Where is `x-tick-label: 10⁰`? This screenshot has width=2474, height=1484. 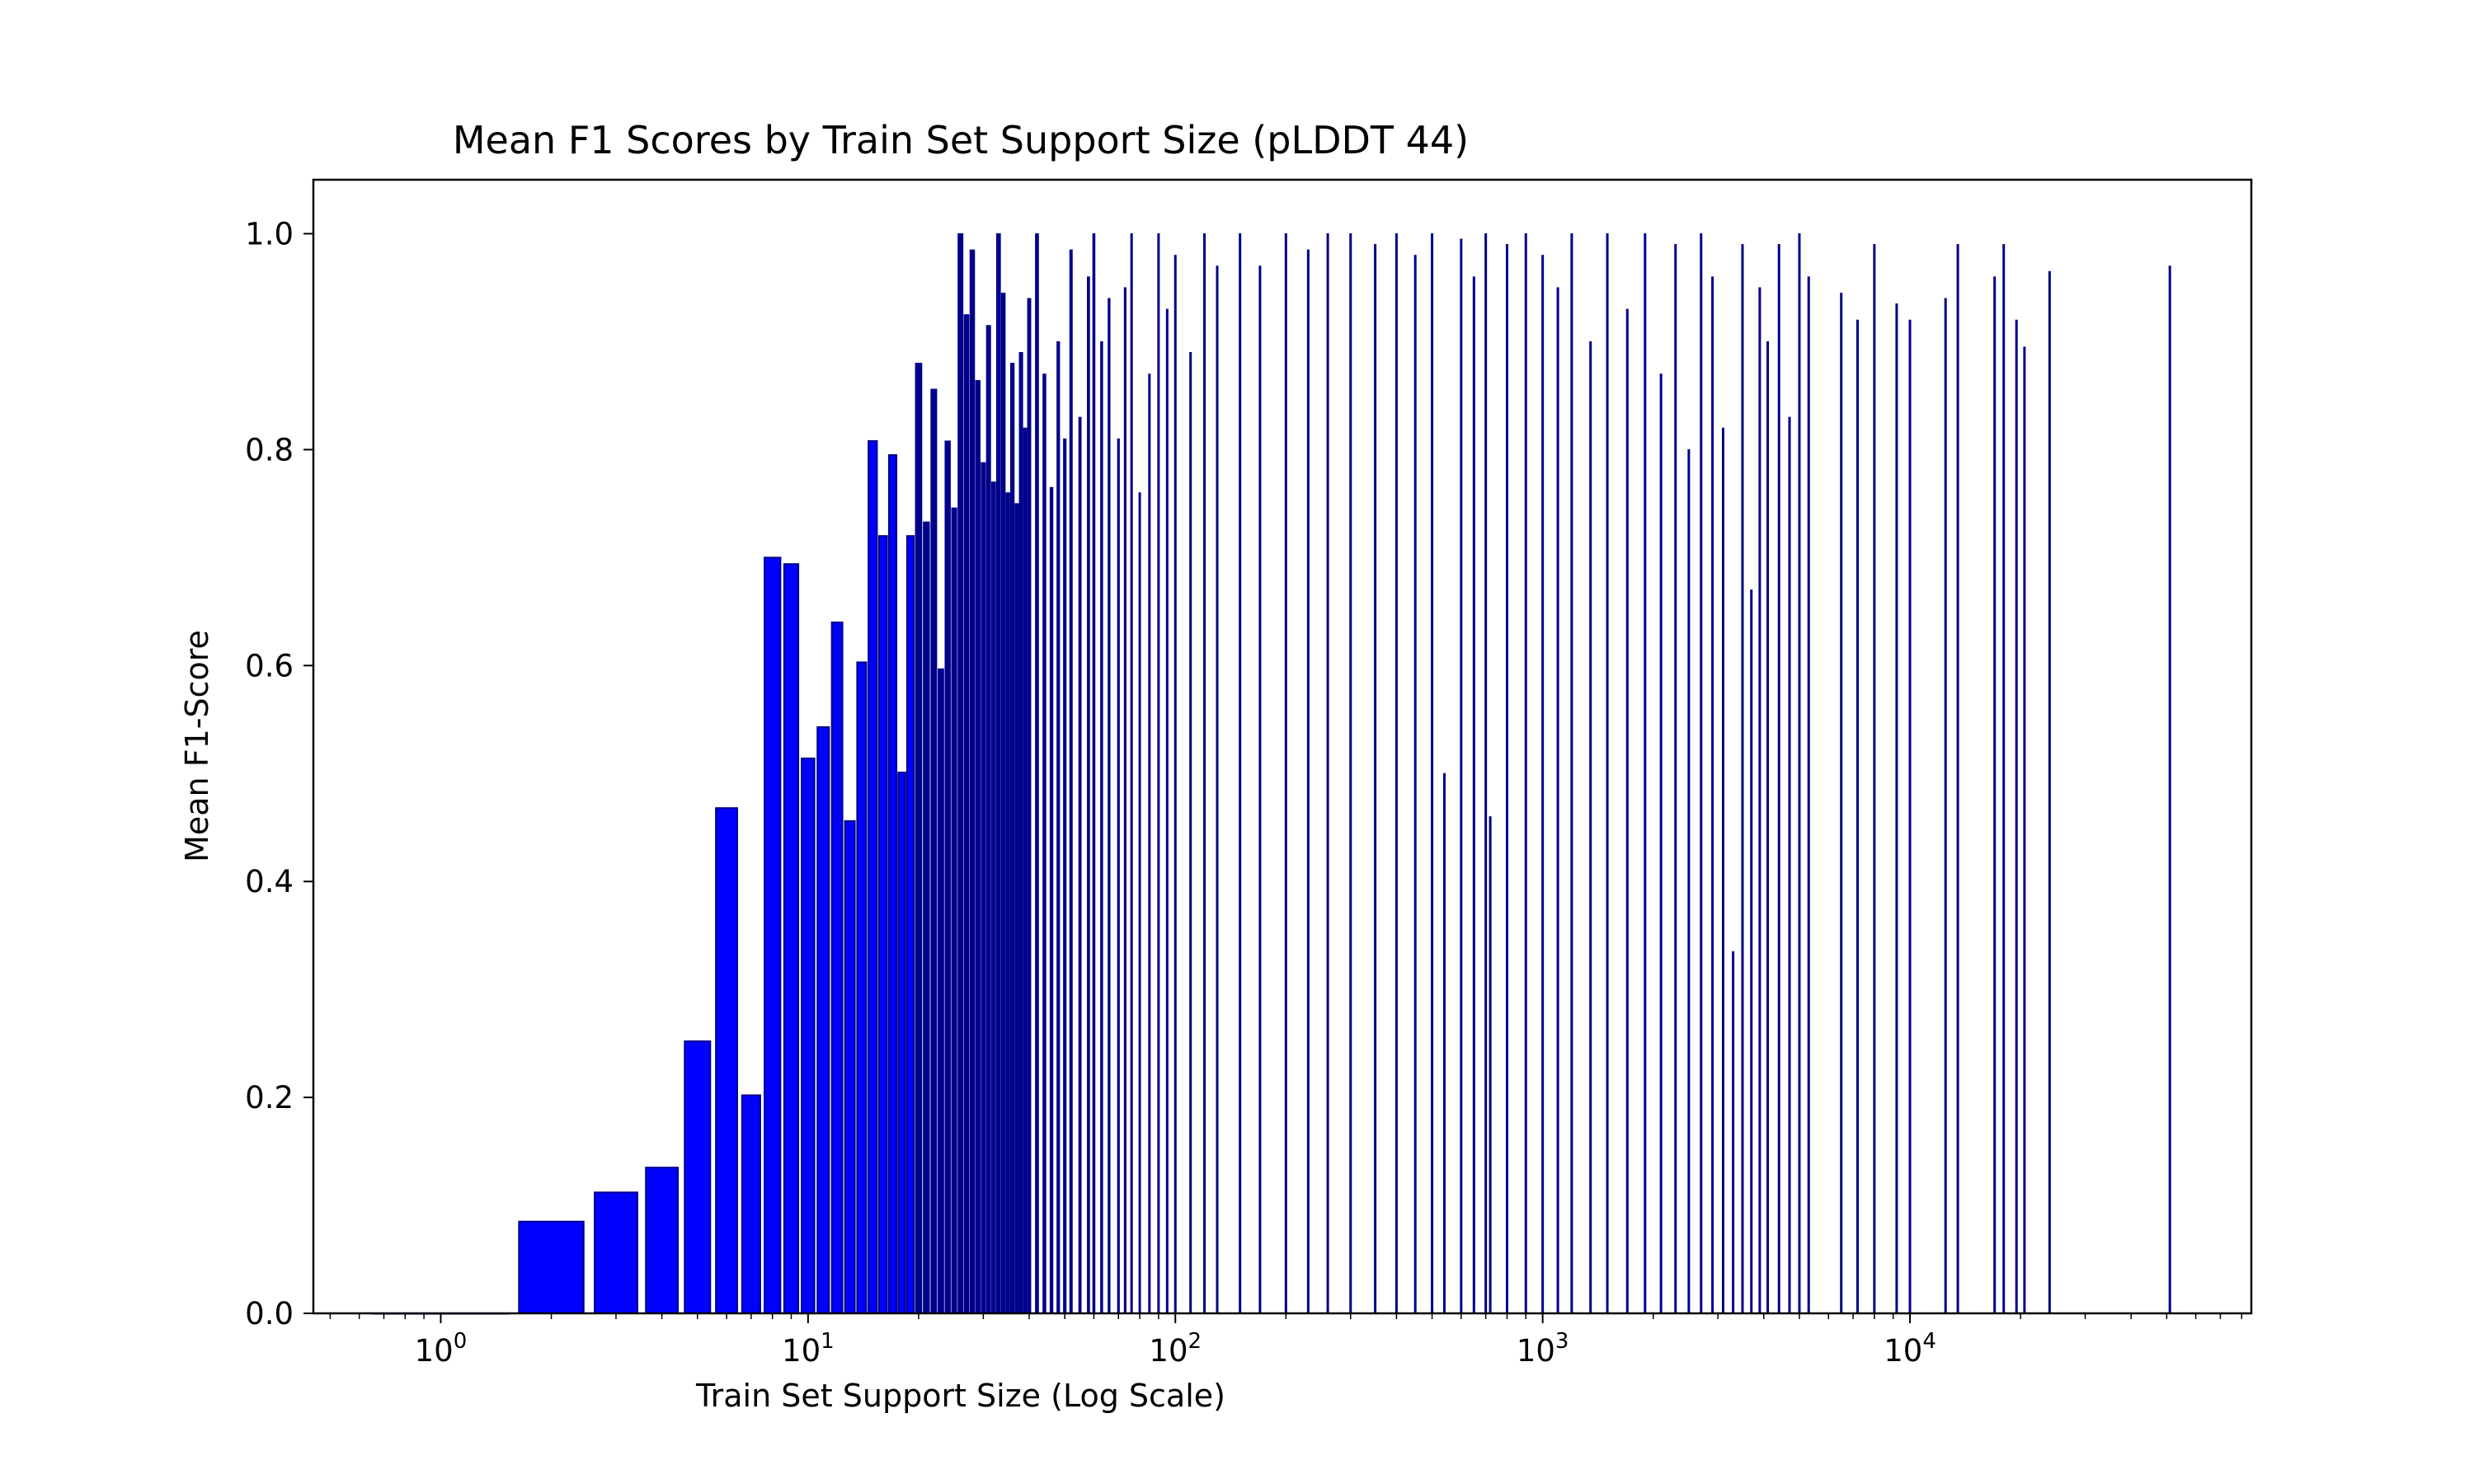 x-tick-label: 10⁰ is located at coordinates (441, 1349).